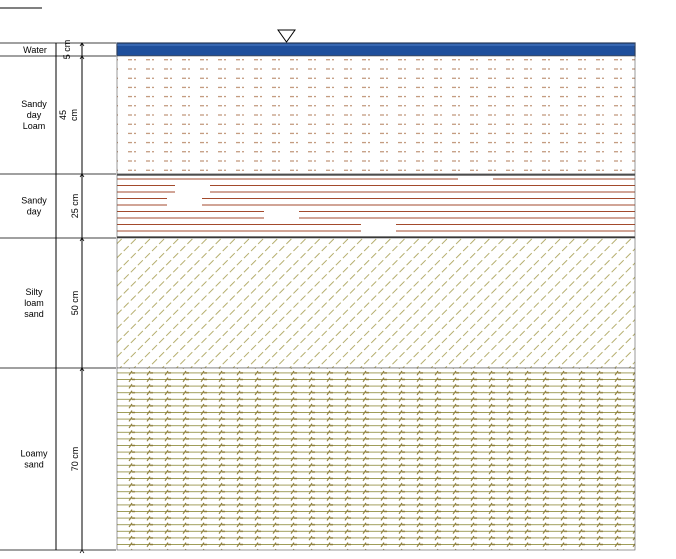 This screenshot has height=559, width=676. Describe the element at coordinates (34, 303) in the screenshot. I see `layer-name-label: loam` at that location.